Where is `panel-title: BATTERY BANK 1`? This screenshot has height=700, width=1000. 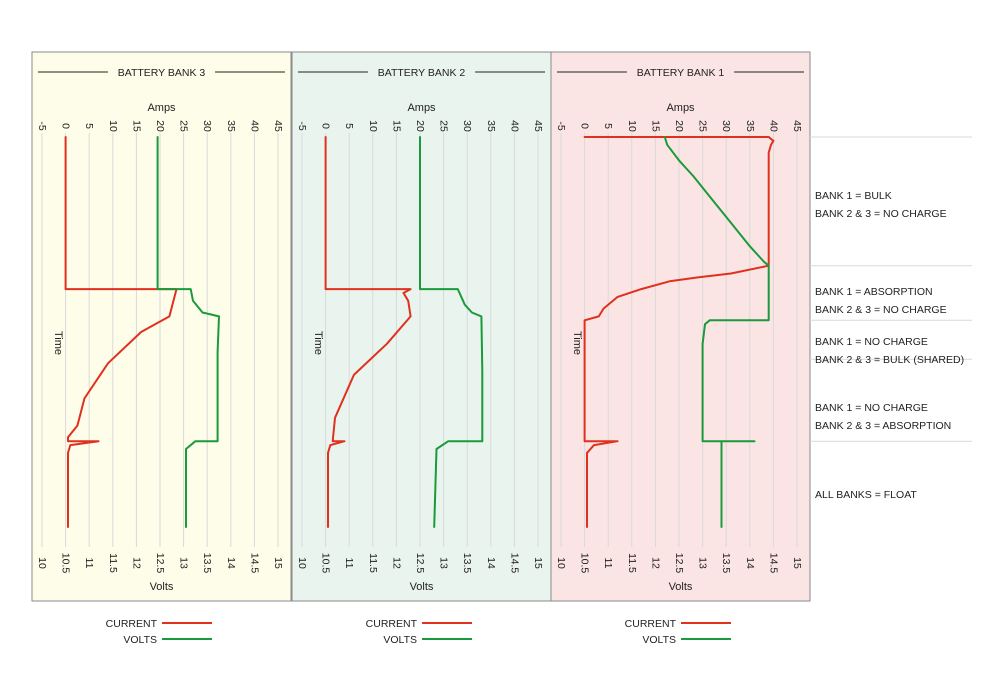
panel-title: BATTERY BANK 1 is located at coordinates (681, 73).